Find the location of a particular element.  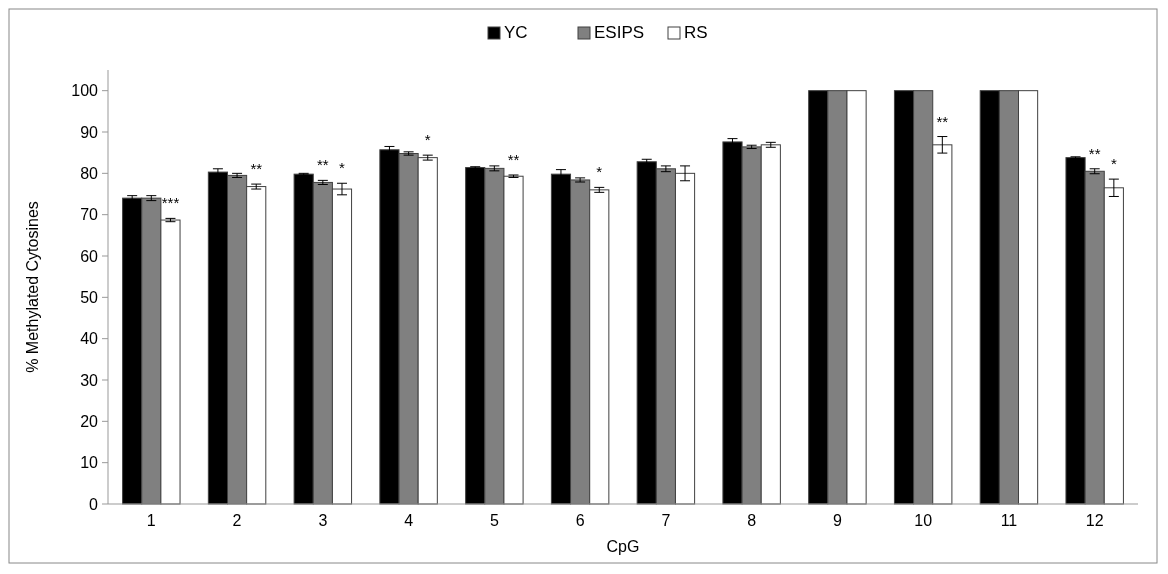

legend-label: YC is located at coordinates (516, 32).